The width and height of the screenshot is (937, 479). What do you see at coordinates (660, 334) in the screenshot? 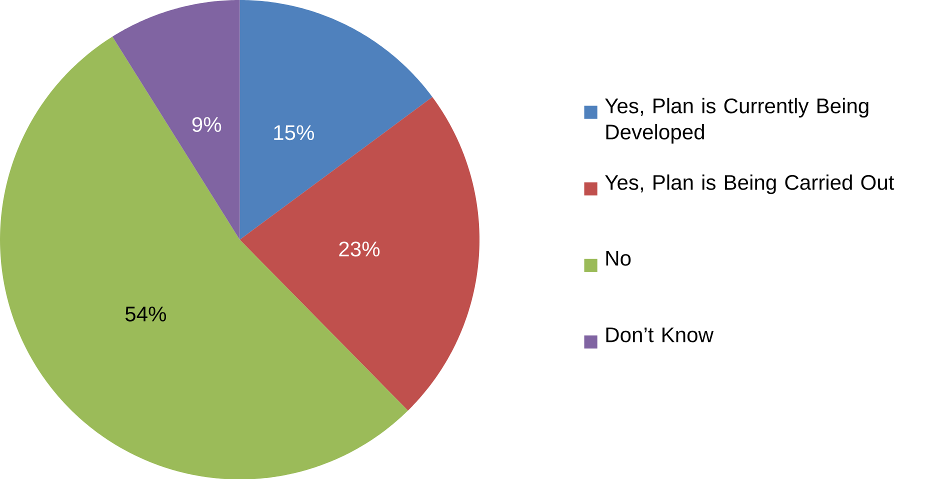
I see `legend-label: Don’t Know` at bounding box center [660, 334].